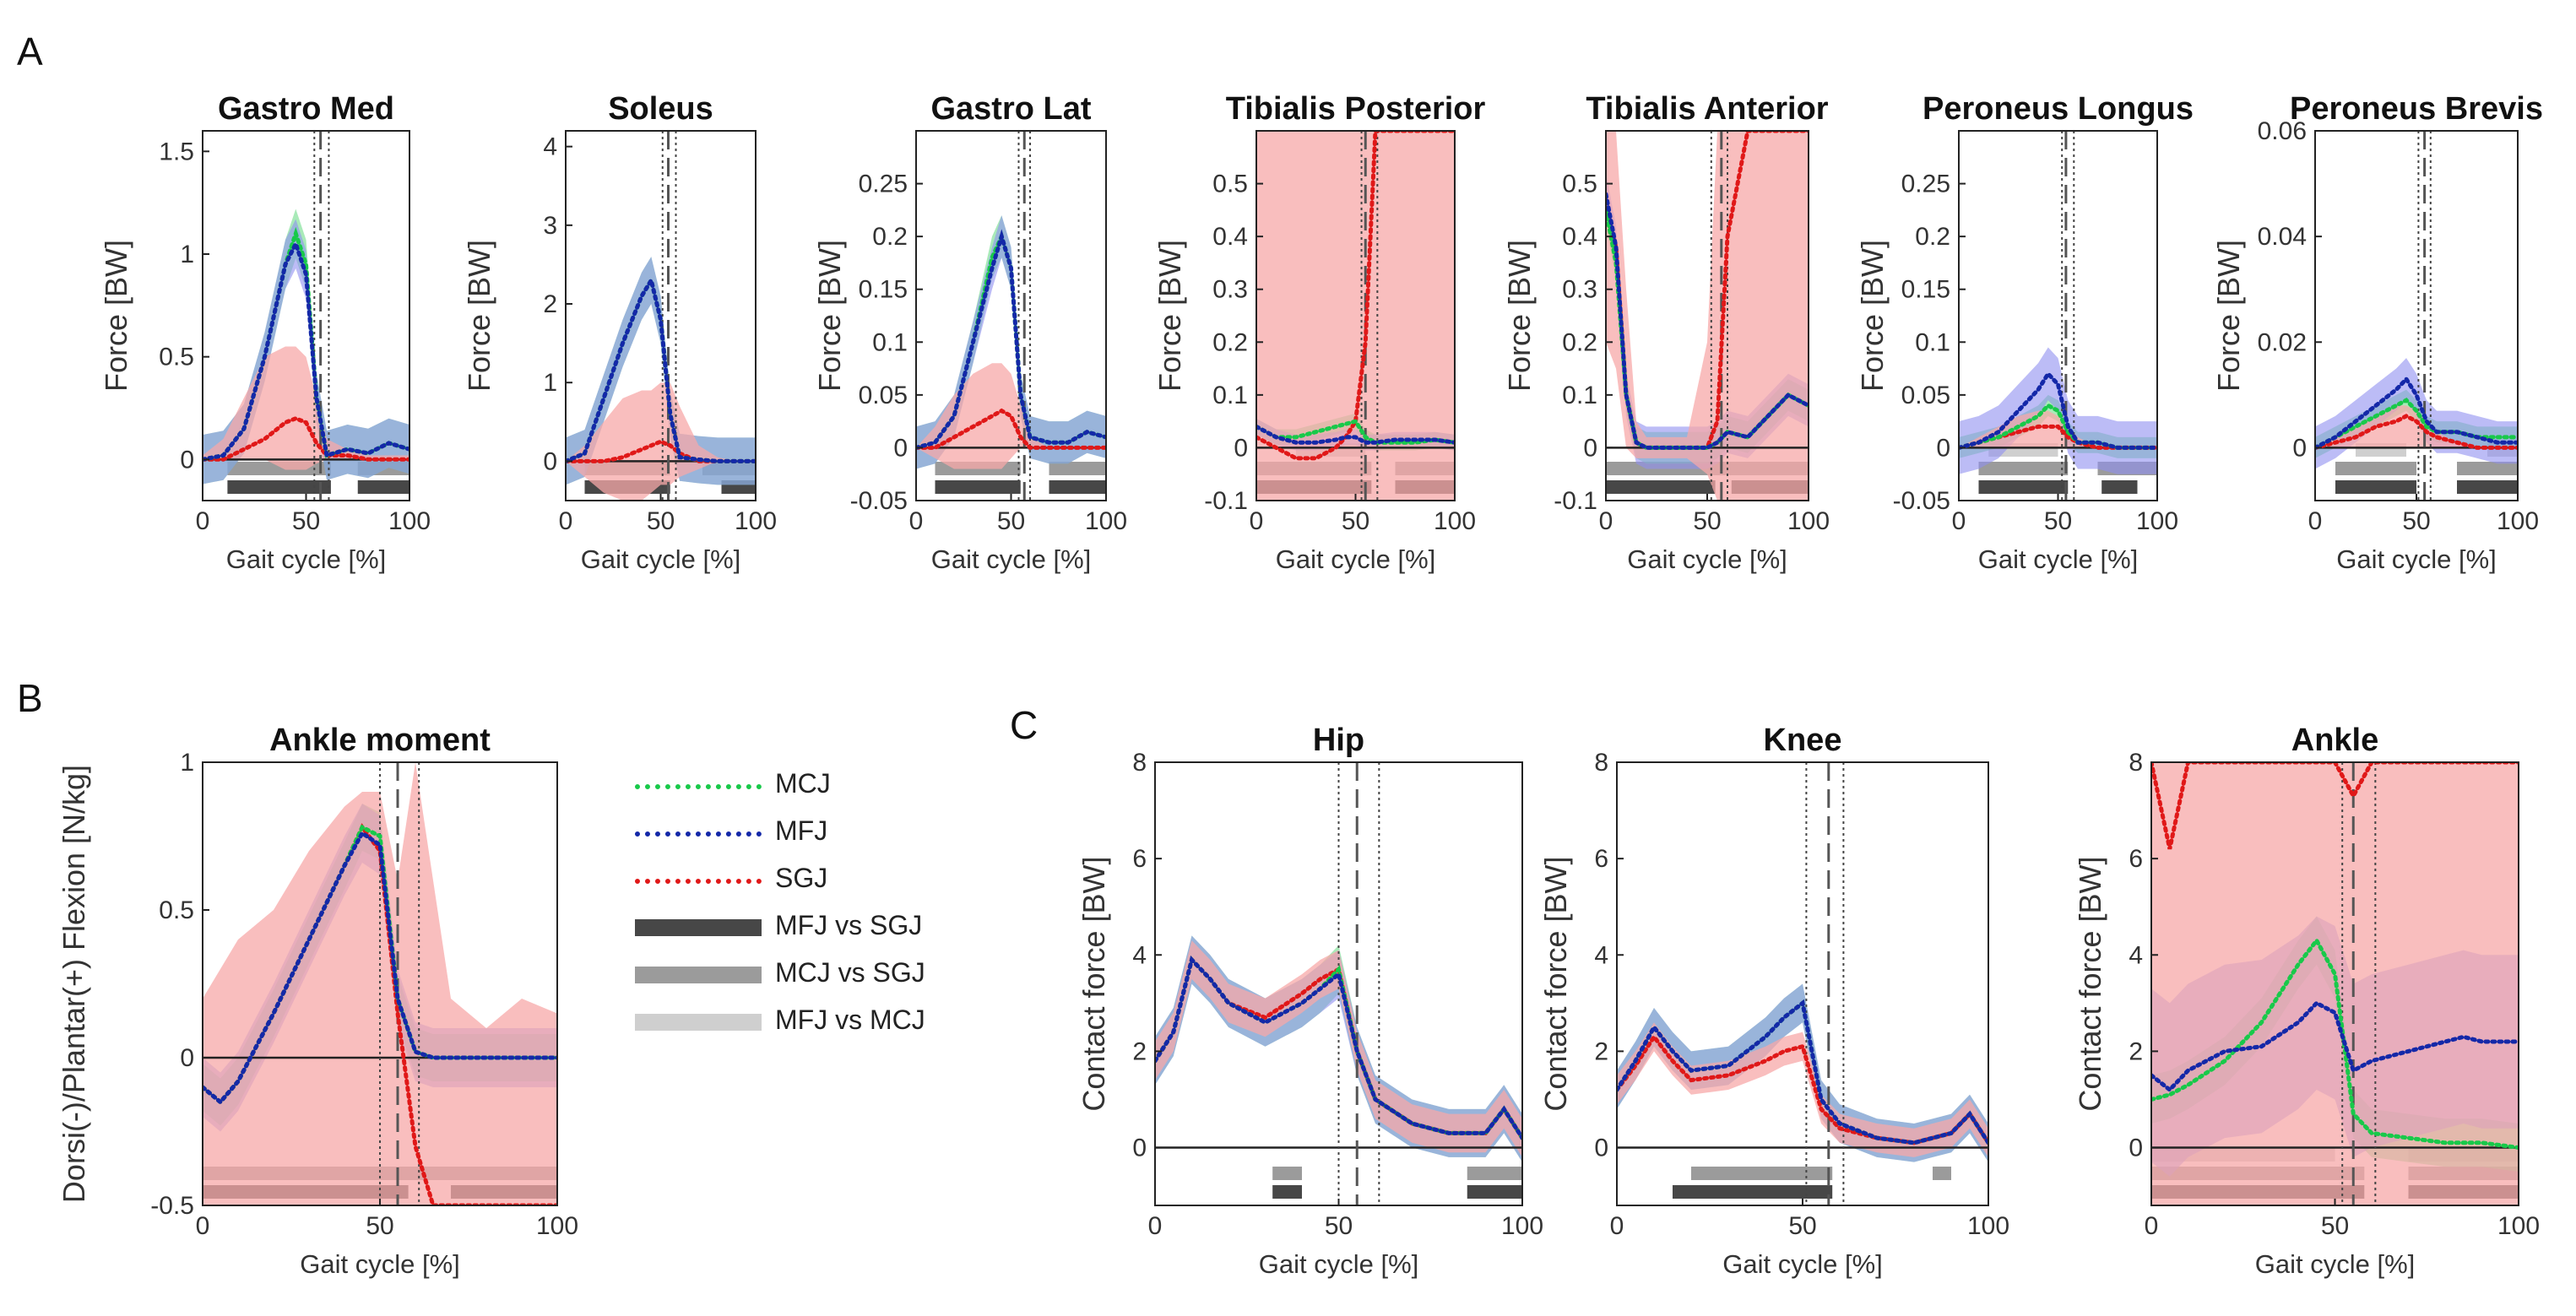  I want to click on legend-item-mfj-vs-sgj: MFJ vs SGJ, so click(811, 929).